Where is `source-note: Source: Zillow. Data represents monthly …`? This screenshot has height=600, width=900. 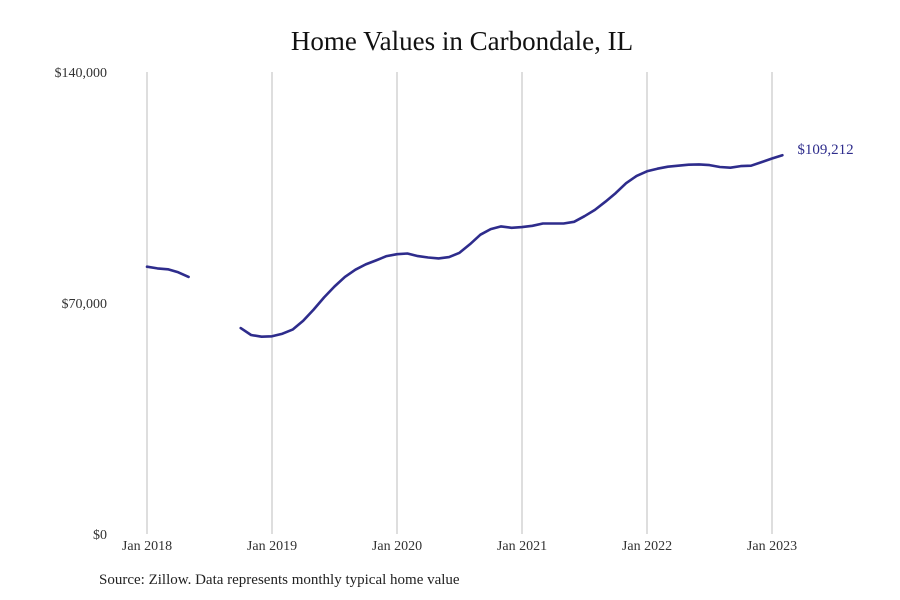 source-note: Source: Zillow. Data represents monthly … is located at coordinates (279, 580).